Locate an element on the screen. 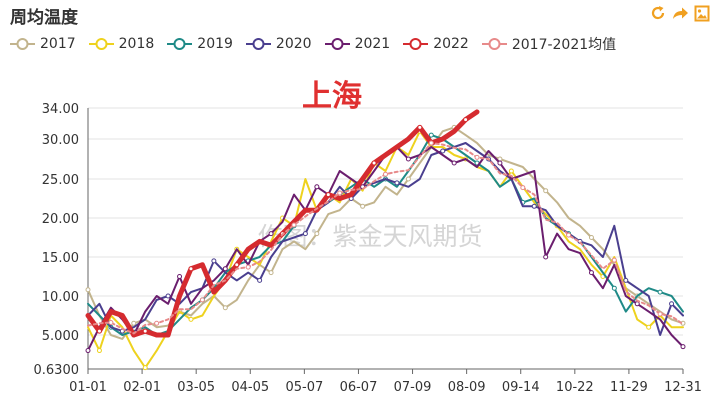  legend-label: 2021 is located at coordinates (372, 44).